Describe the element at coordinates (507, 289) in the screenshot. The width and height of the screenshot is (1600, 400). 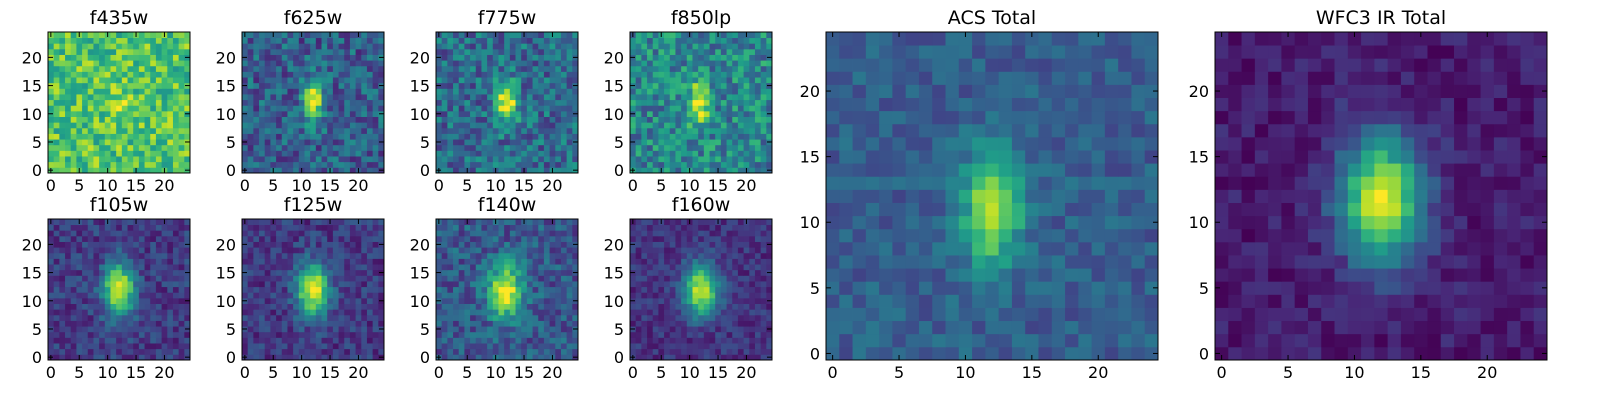
I see `axes-frame` at that location.